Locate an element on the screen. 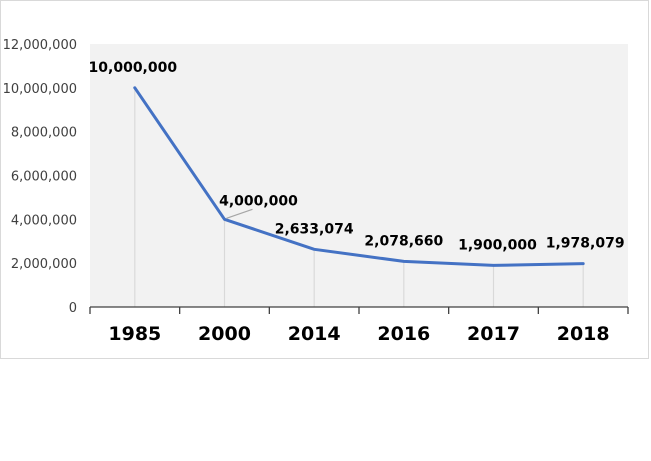 This screenshot has height=461, width=651. y-tick-label: 6,000,000 is located at coordinates (44, 177).